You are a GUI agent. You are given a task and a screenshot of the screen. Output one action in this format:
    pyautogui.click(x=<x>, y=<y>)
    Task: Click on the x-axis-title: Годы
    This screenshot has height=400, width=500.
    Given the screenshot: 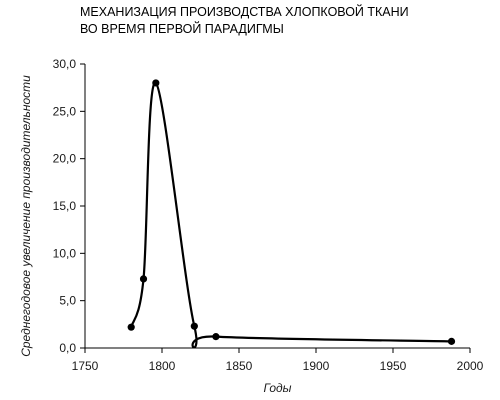 What is the action you would take?
    pyautogui.click(x=278, y=388)
    